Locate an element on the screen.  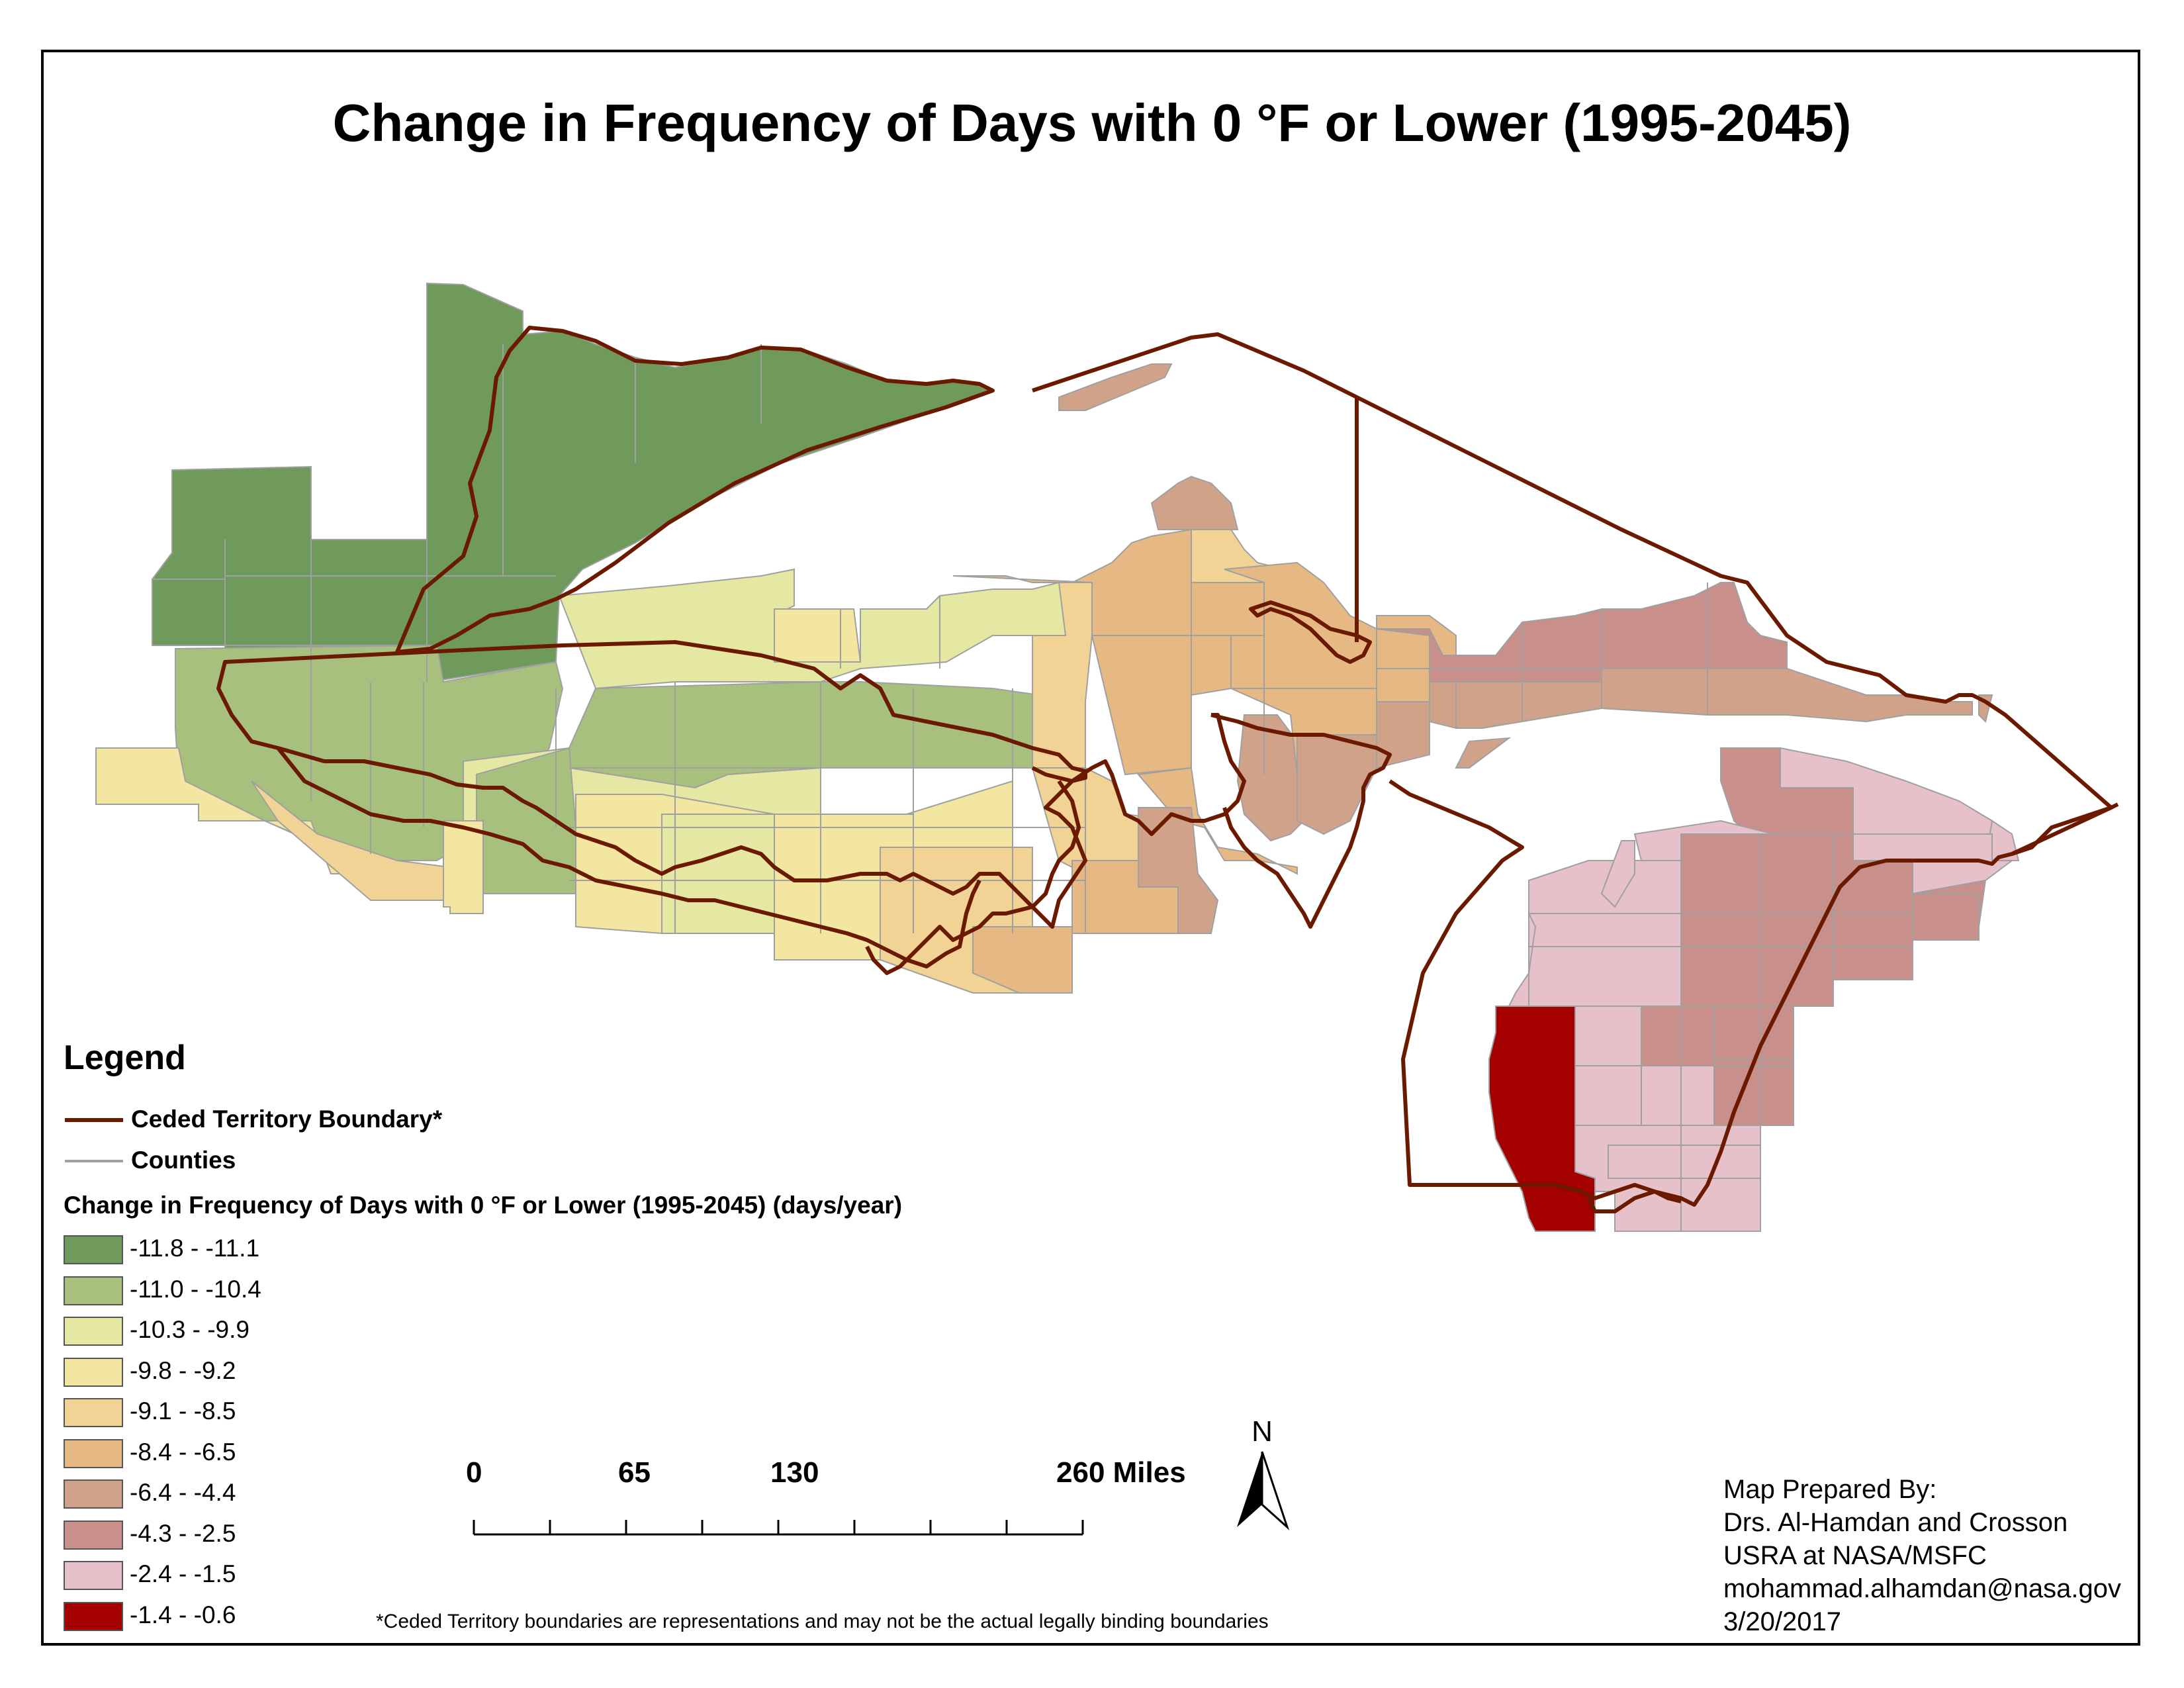
scale-bar-label: 65 is located at coordinates (634, 1472).